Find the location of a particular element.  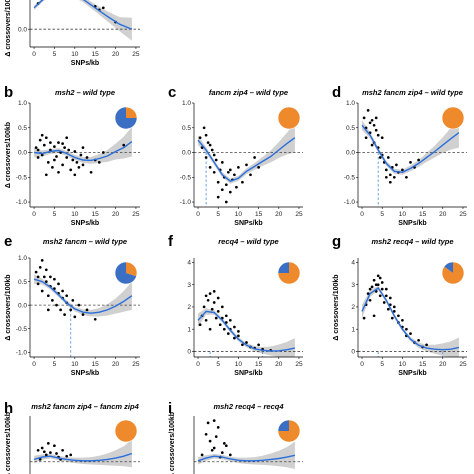

y-tick-label: 3 is located at coordinates (189, 285).